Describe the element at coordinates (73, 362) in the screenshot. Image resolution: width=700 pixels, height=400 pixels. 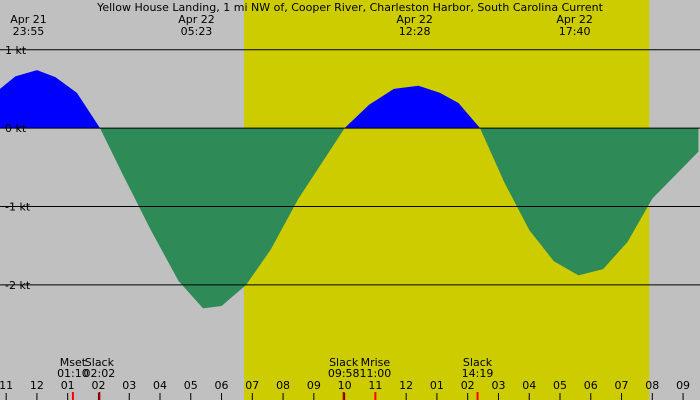
I see `event-name: Mset` at that location.